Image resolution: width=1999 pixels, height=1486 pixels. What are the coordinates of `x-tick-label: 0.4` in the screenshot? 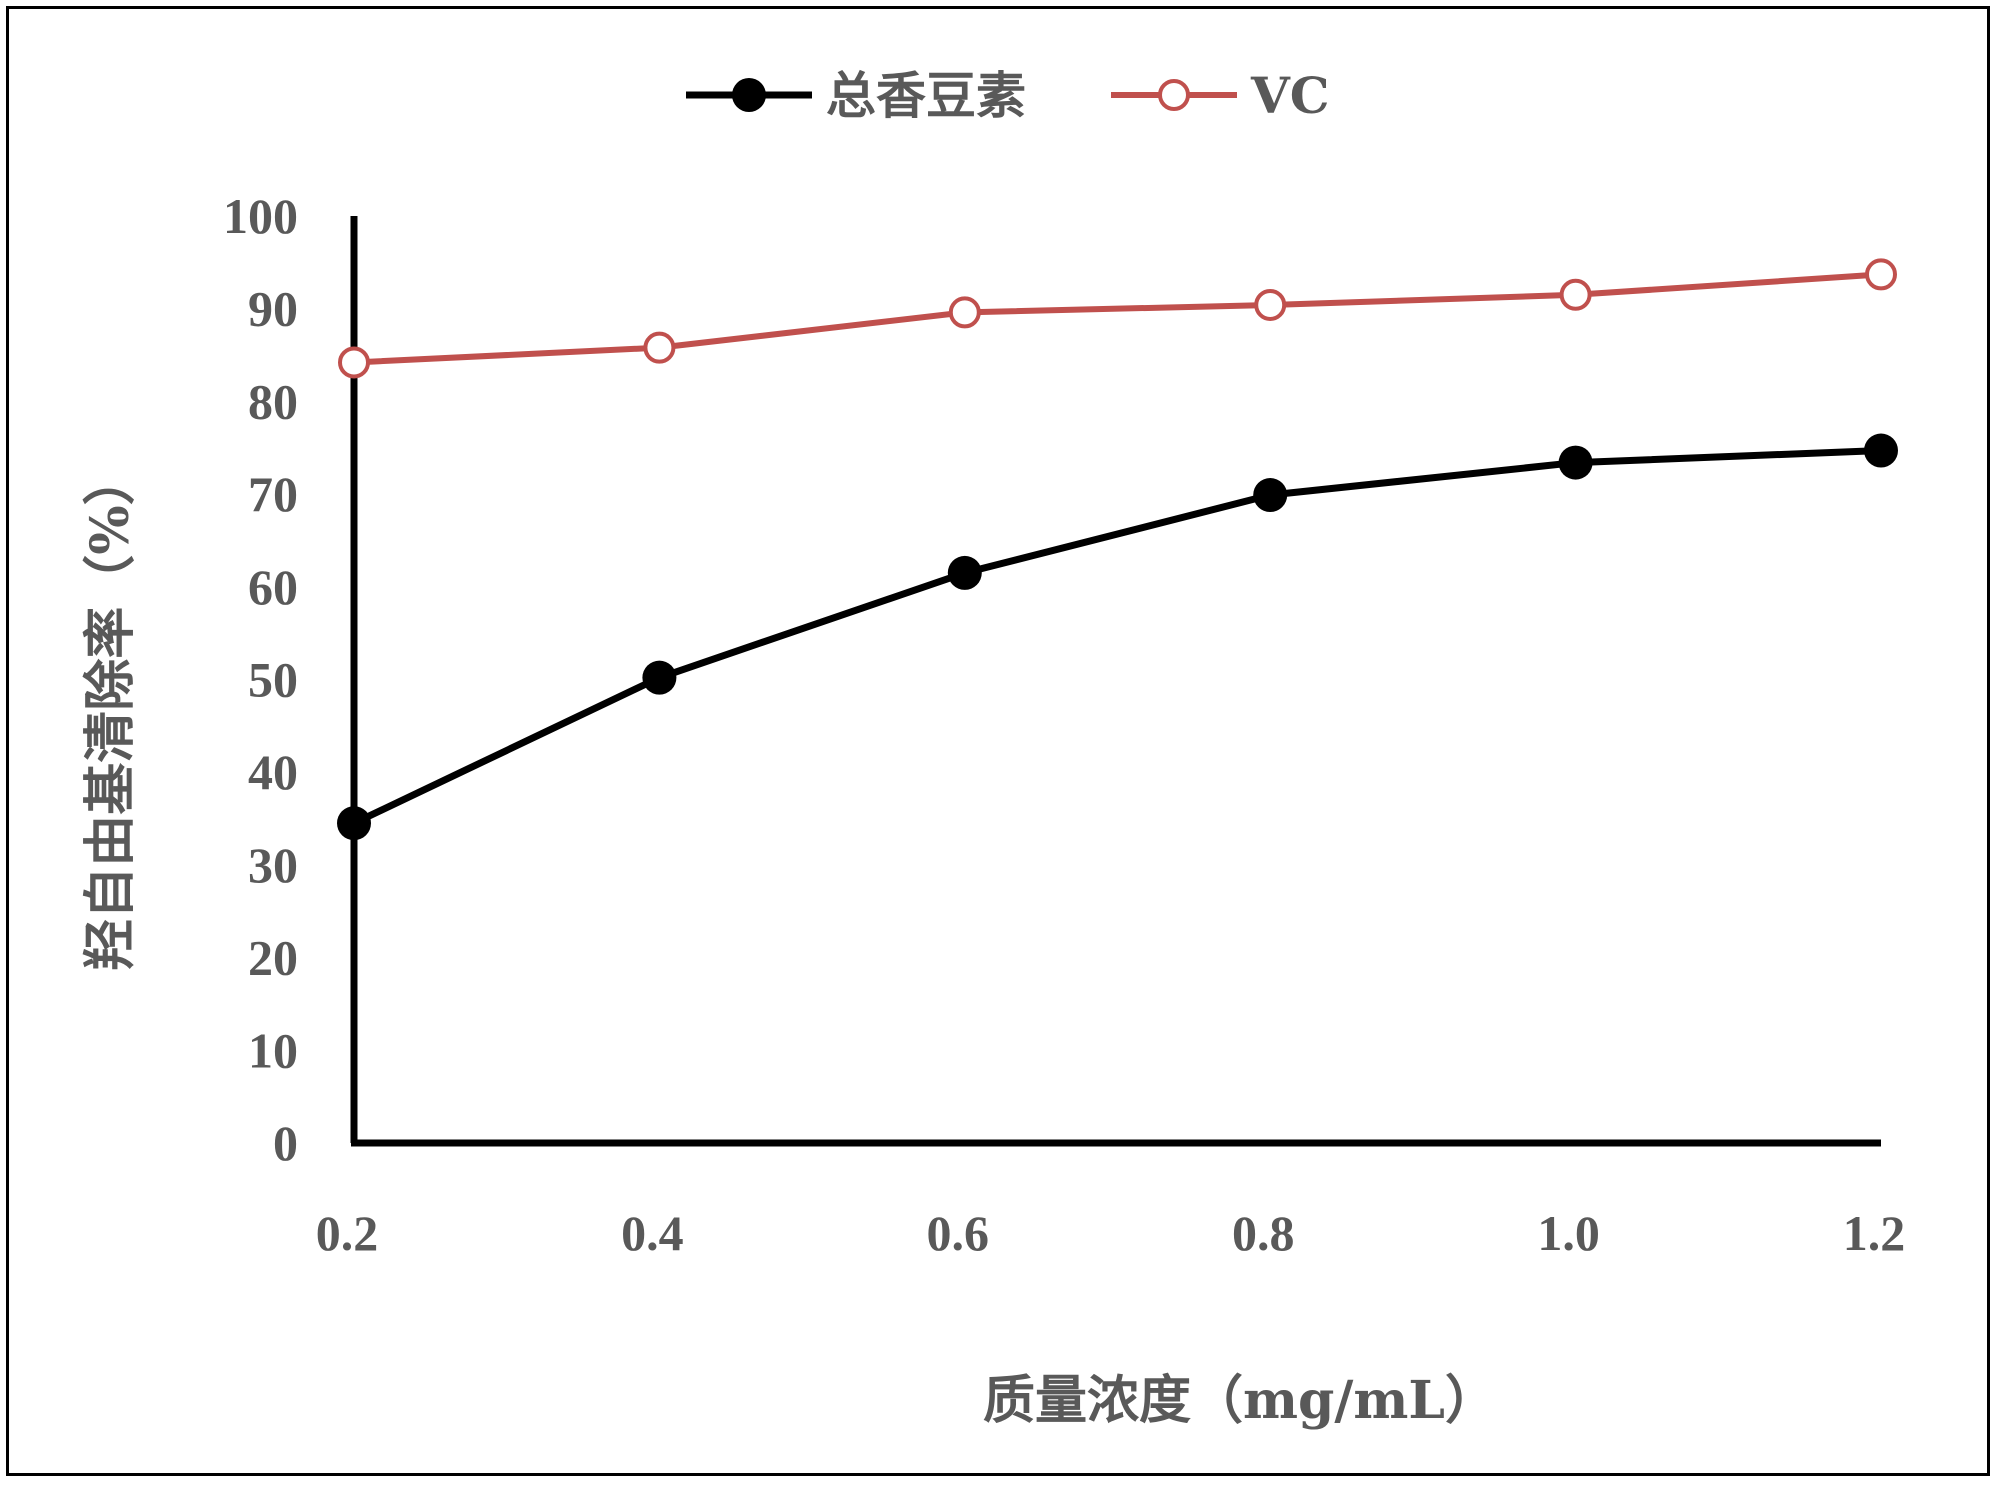 It's located at (652, 1233).